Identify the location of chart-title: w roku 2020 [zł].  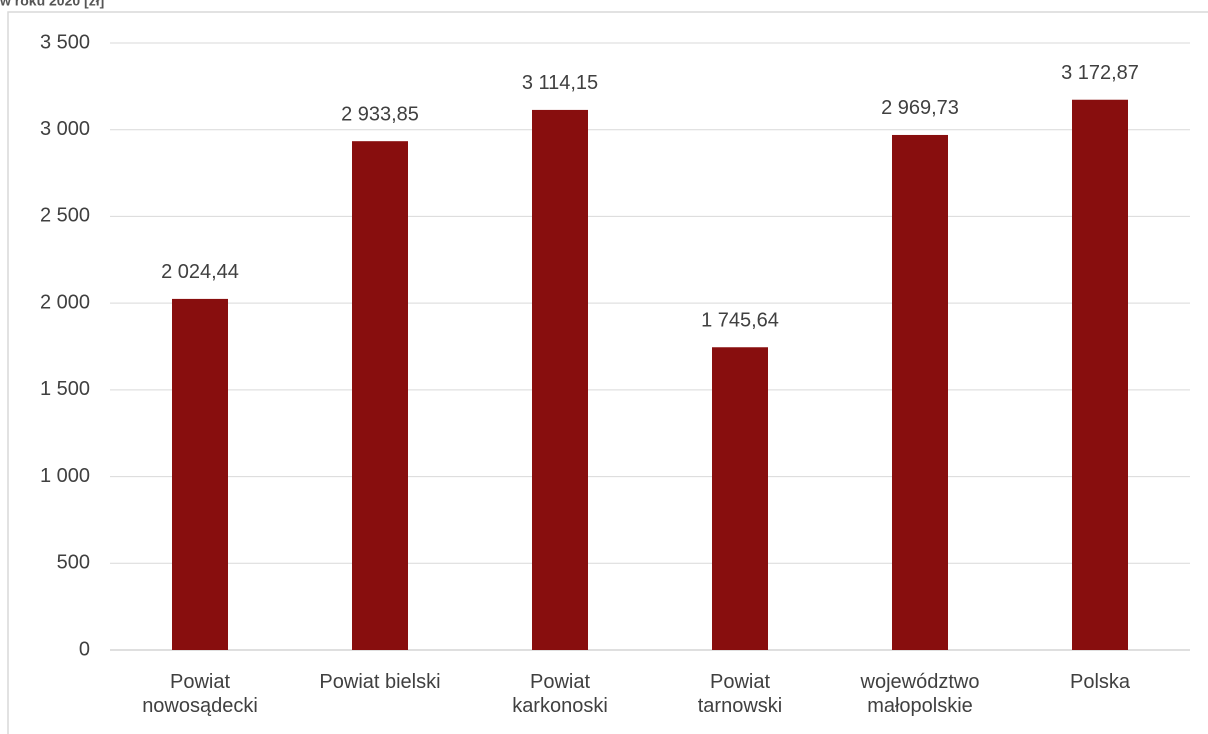
(52, 4).